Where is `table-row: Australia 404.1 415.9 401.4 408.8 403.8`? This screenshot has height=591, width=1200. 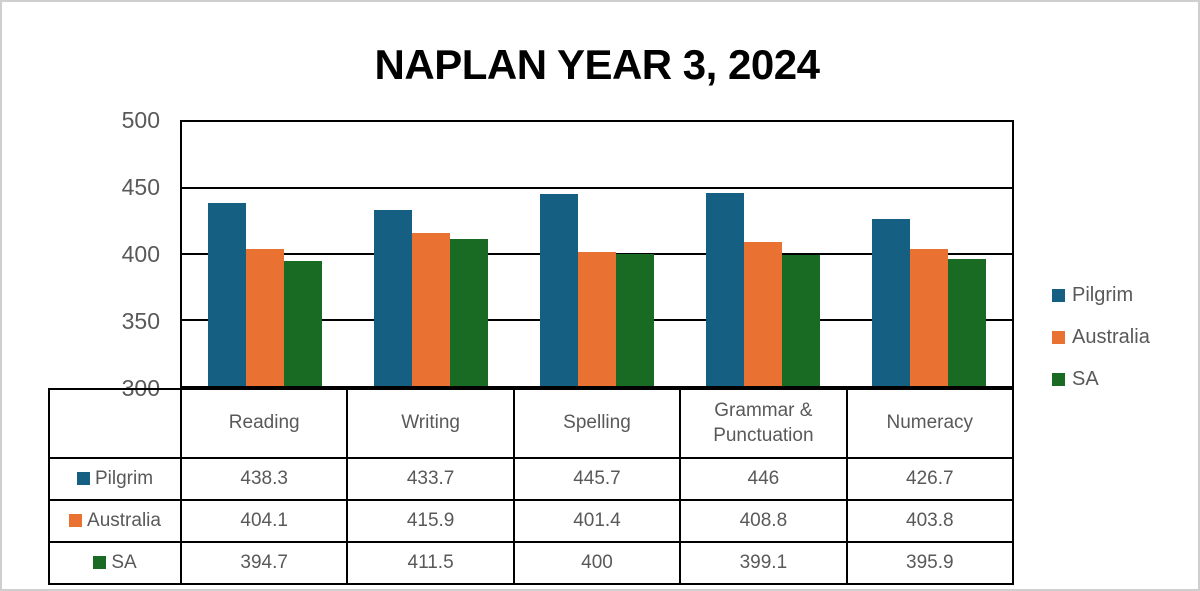
table-row: Australia 404.1 415.9 401.4 408.8 403.8 is located at coordinates (531, 521).